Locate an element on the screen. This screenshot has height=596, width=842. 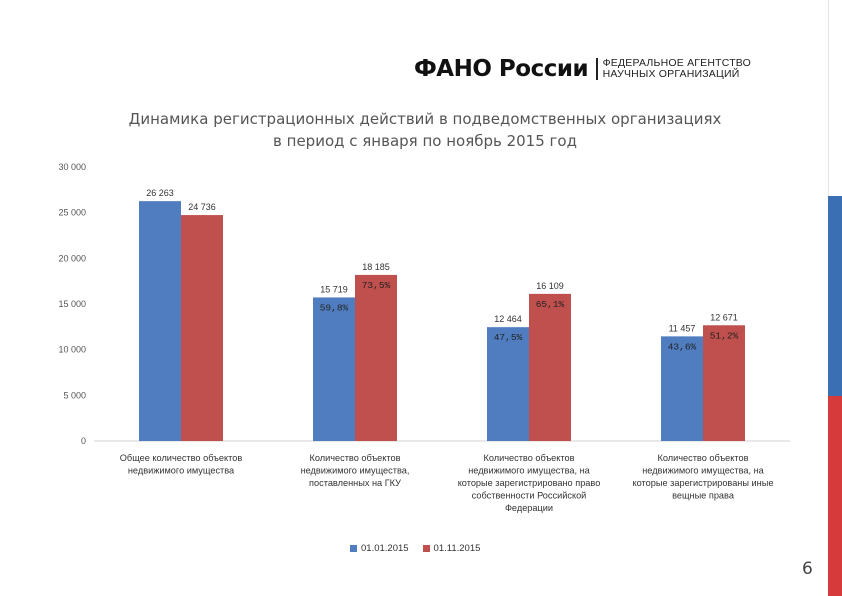
y-tick-label: 0 is located at coordinates (83, 441).